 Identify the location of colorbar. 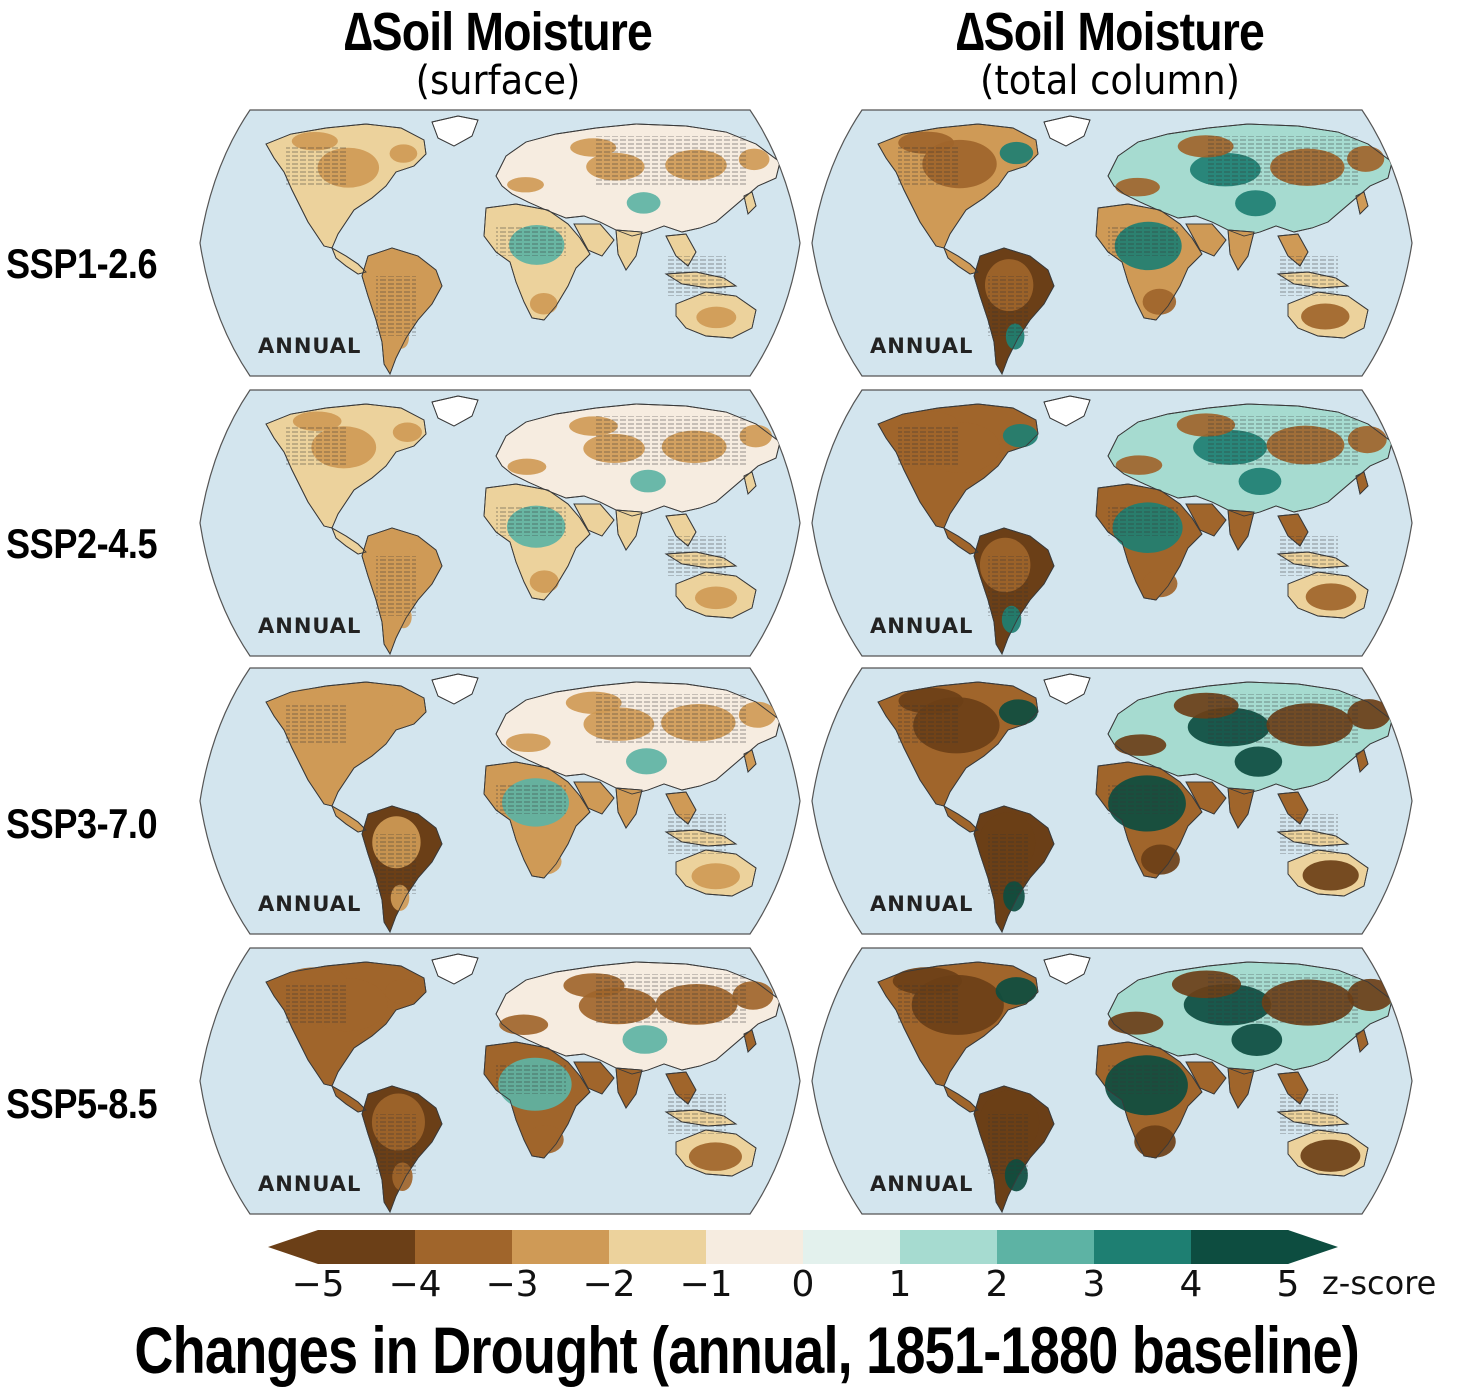
(803, 1247).